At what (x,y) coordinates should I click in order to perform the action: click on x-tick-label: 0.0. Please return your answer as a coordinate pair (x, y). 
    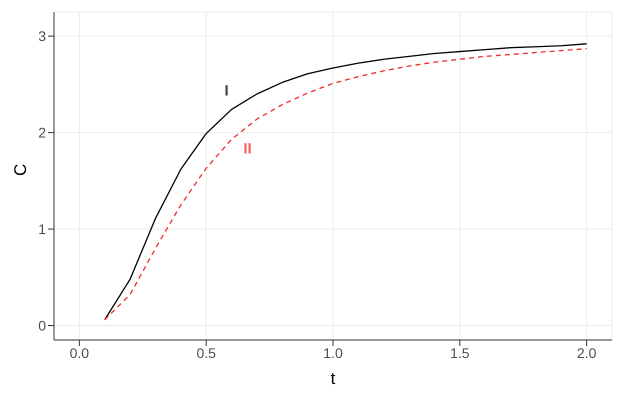
    Looking at the image, I should click on (80, 352).